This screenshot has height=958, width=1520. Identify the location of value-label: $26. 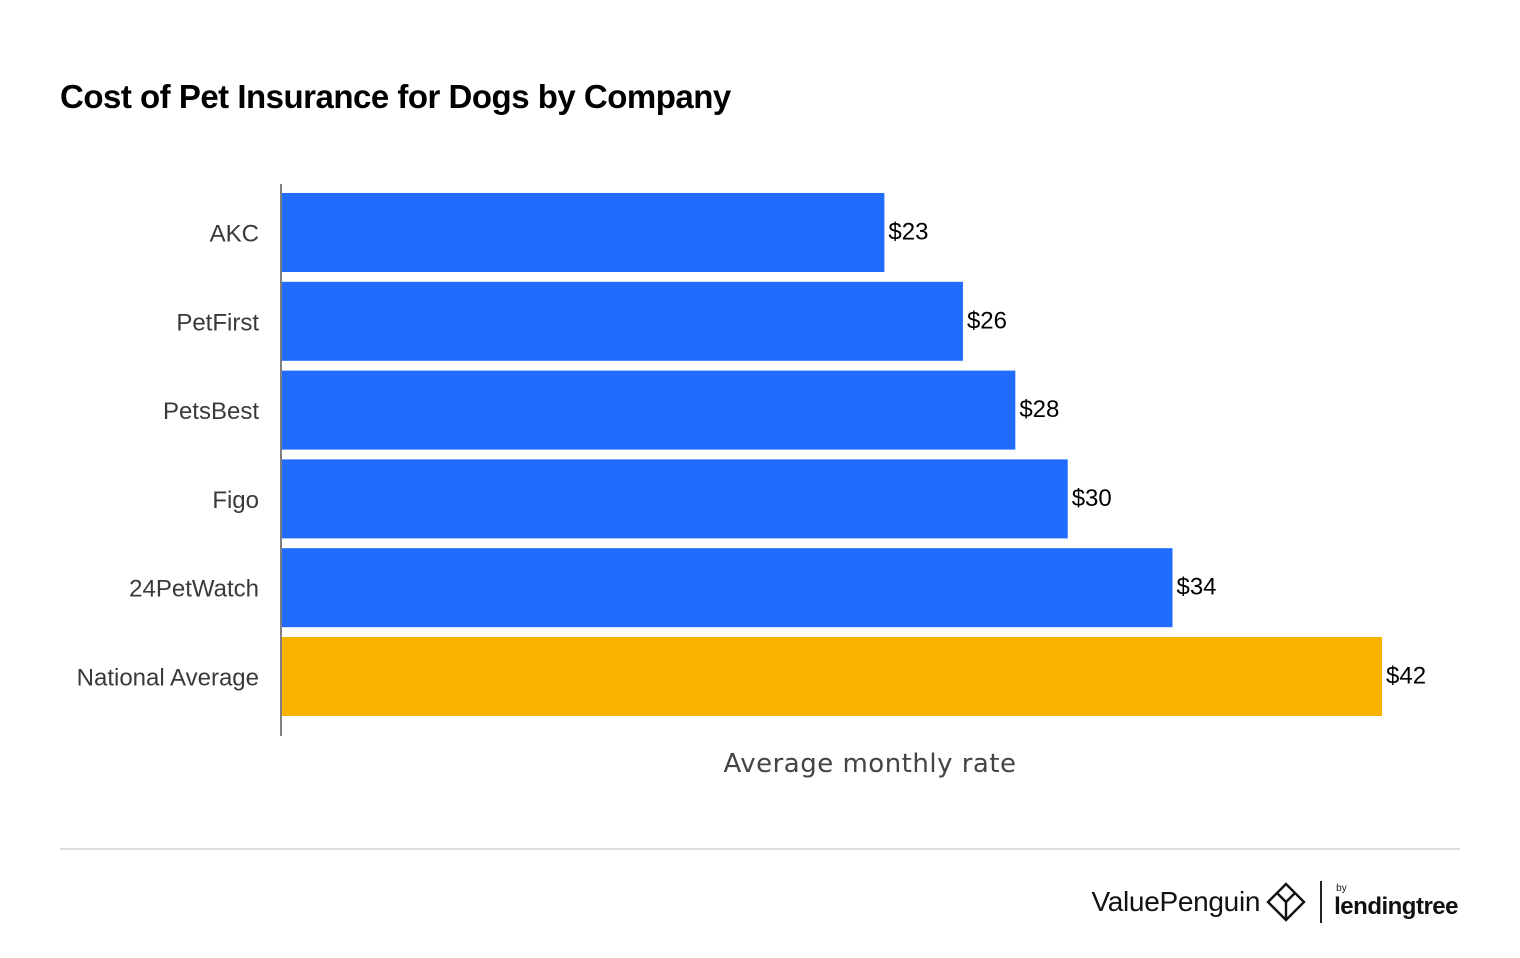
(987, 320).